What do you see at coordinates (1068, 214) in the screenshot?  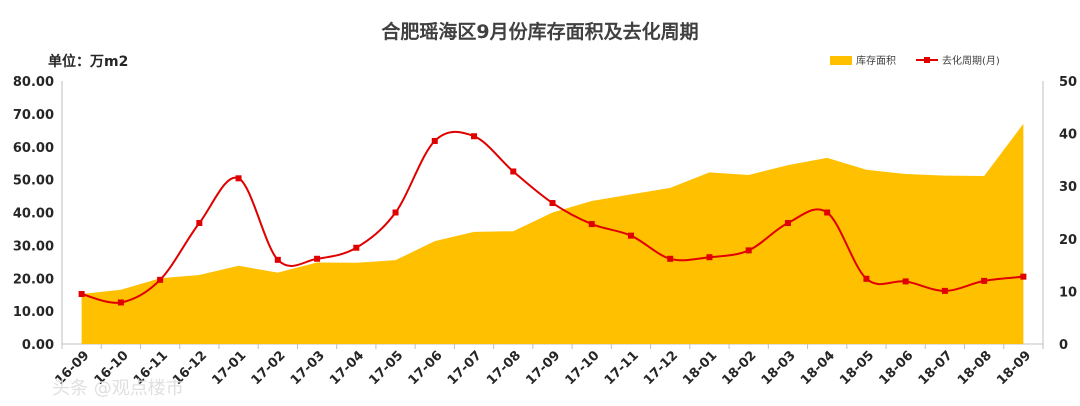 I see `y-axis-right: 0 10 20 30 40 50` at bounding box center [1068, 214].